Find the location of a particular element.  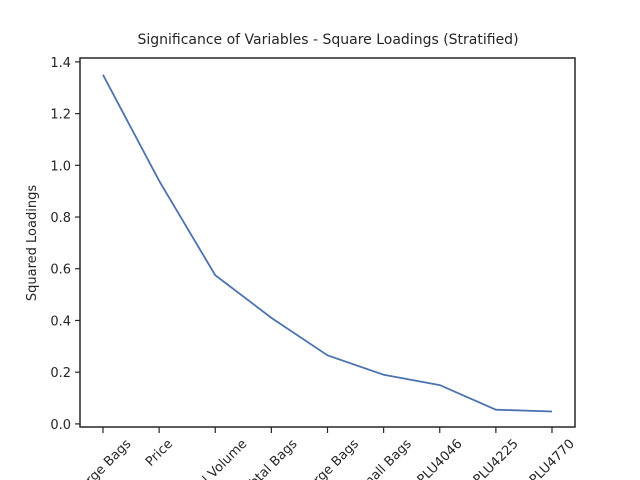

y-tick-label: 0.2 is located at coordinates (60, 373).